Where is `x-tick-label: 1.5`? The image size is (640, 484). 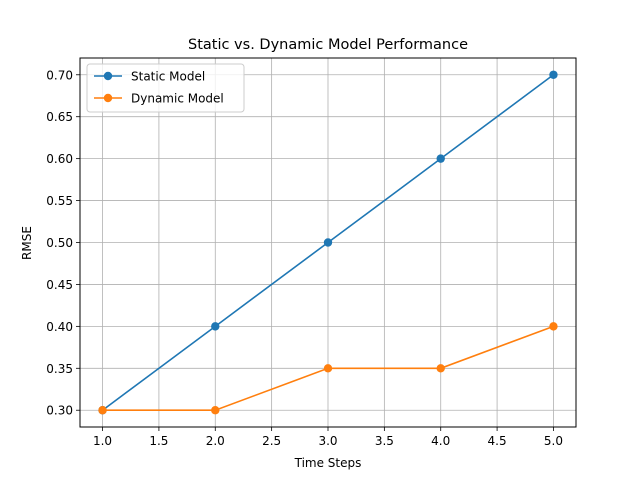 x-tick-label: 1.5 is located at coordinates (158, 441).